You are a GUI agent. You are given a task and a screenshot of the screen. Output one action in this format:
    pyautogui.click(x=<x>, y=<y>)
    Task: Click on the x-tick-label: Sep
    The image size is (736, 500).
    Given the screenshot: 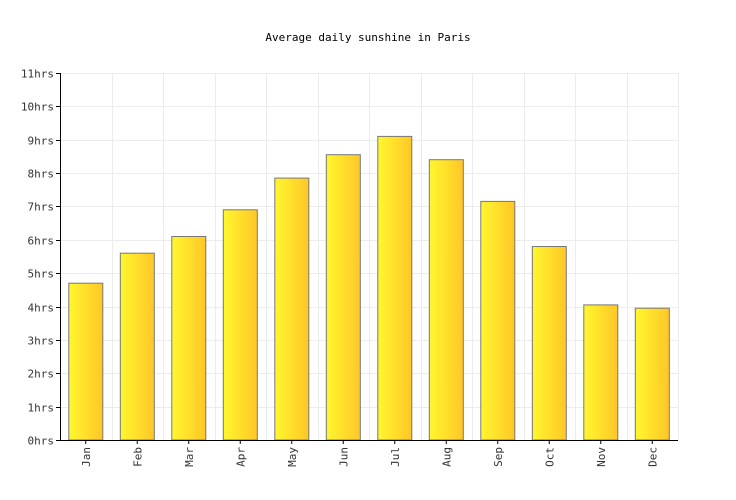 What is the action you would take?
    pyautogui.click(x=498, y=457)
    